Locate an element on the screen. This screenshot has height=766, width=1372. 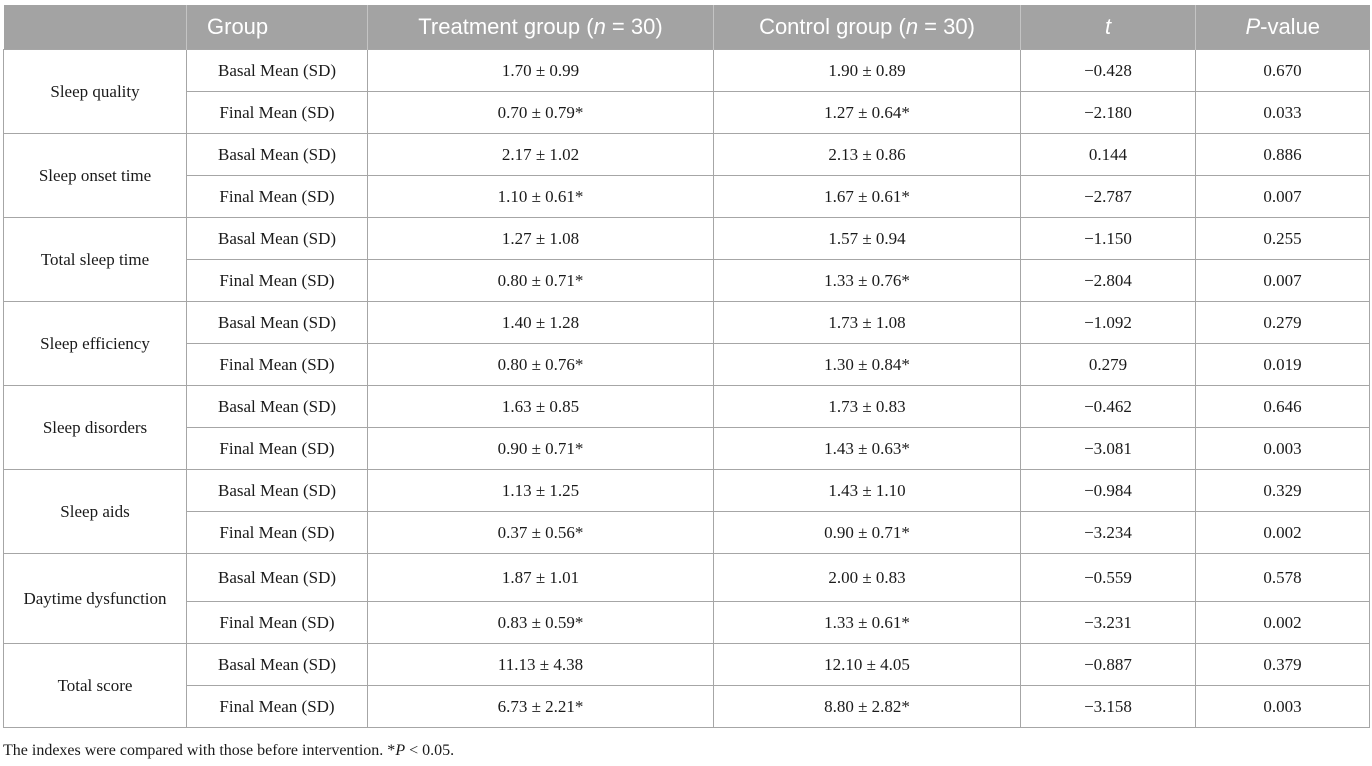
control-value: 1.57 ± 0.94 is located at coordinates (867, 238).